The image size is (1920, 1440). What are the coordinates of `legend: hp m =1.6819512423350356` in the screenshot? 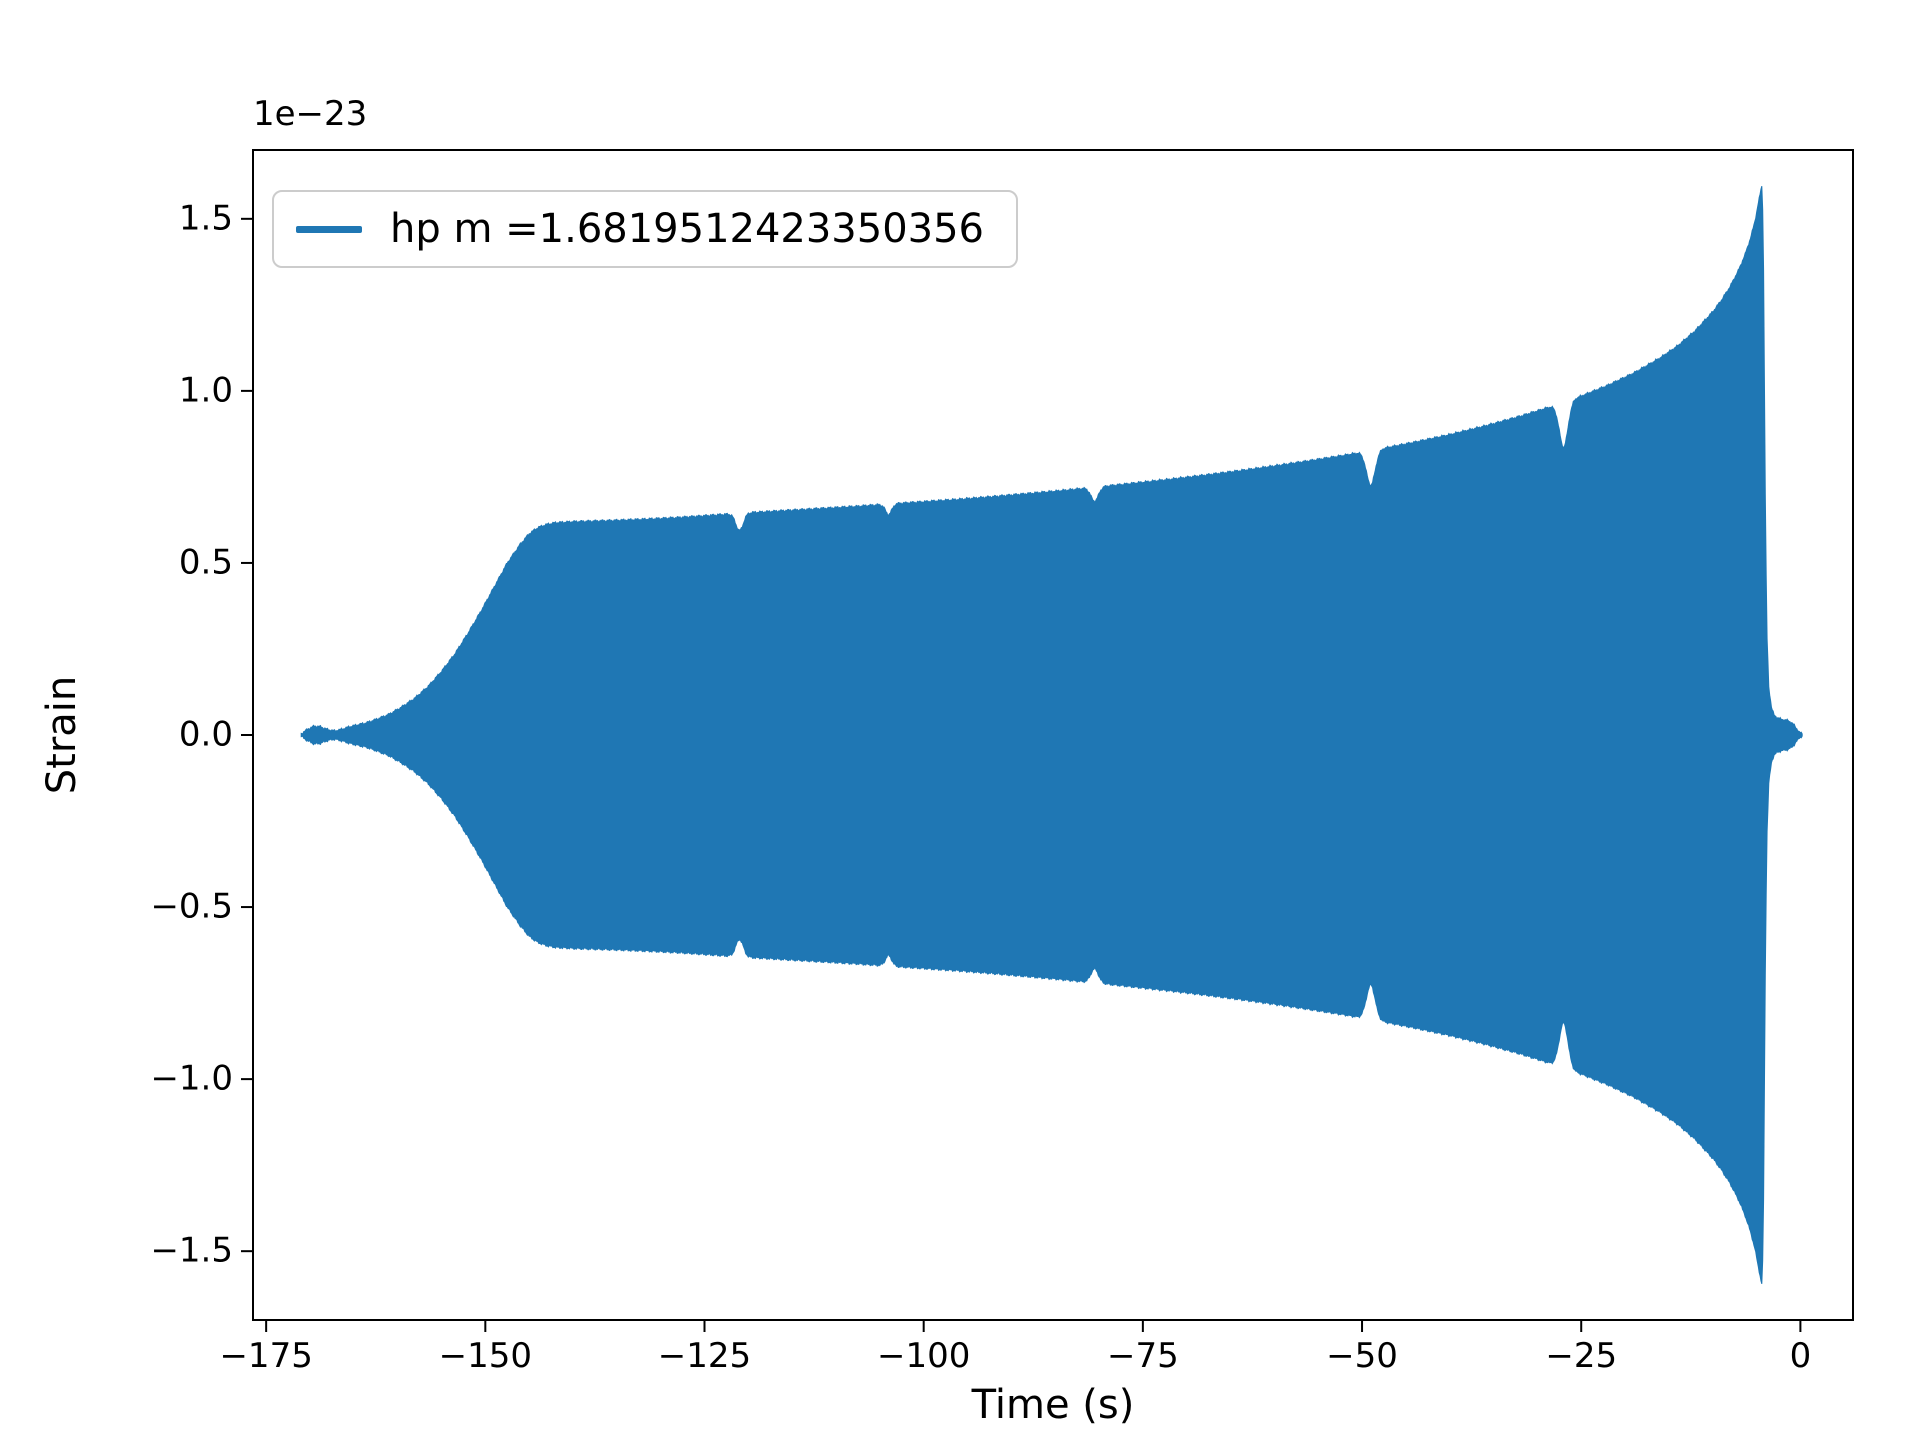 It's located at (645, 229).